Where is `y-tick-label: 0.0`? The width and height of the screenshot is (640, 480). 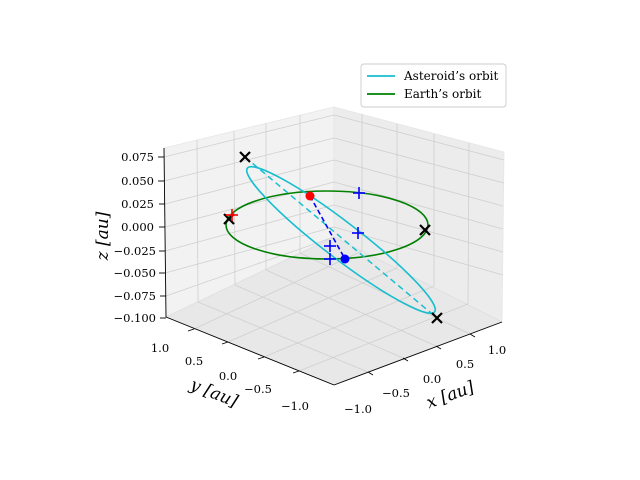
y-tick-label: 0.0 is located at coordinates (228, 376).